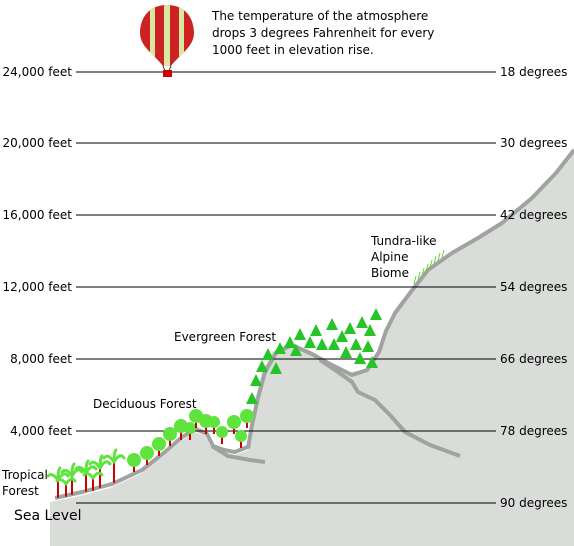  I want to click on note-line-1: The temperature of the atmosphere, so click(319, 16).